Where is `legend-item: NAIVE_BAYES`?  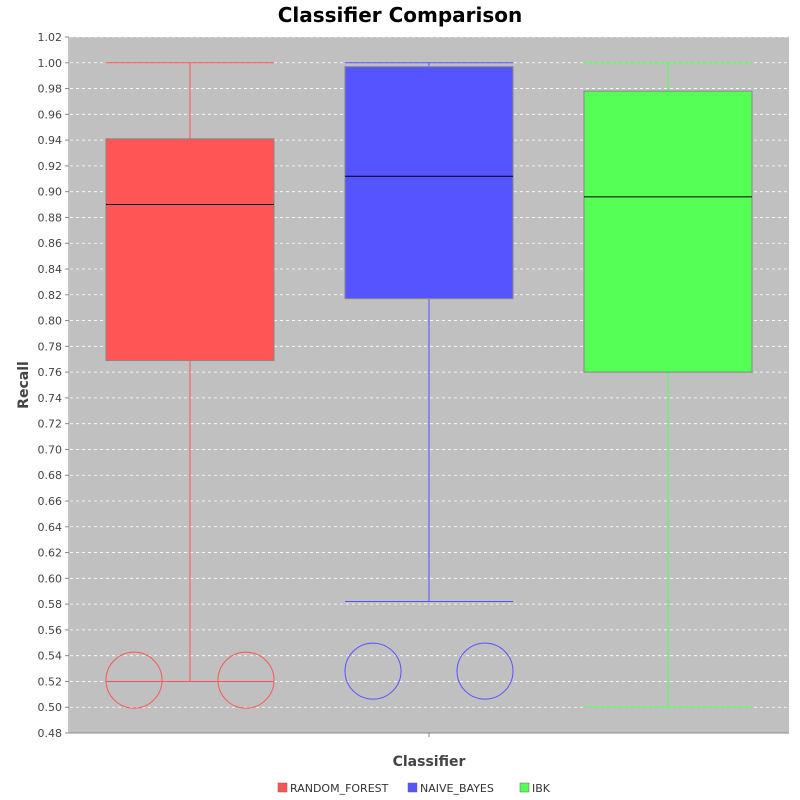
legend-item: NAIVE_BAYES is located at coordinates (450, 788).